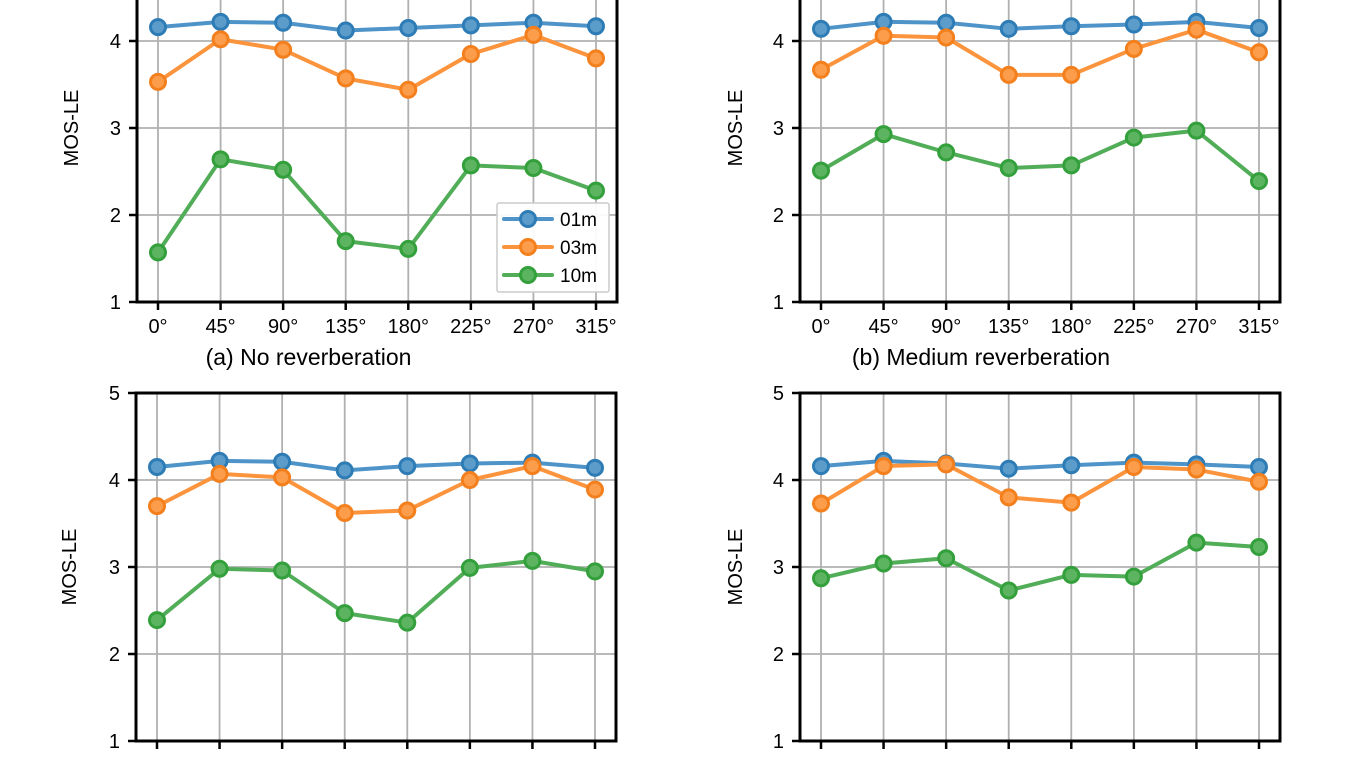  Describe the element at coordinates (1071, 327) in the screenshot. I see `x-tick-label: 180°` at that location.